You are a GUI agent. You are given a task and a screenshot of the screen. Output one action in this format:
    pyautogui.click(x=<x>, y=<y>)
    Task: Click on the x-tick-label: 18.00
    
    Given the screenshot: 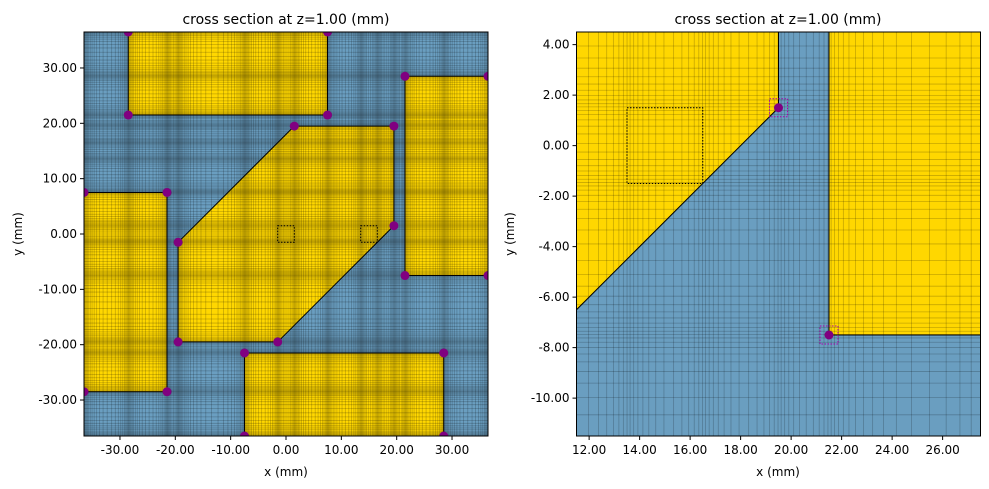 What is the action you would take?
    pyautogui.click(x=740, y=450)
    